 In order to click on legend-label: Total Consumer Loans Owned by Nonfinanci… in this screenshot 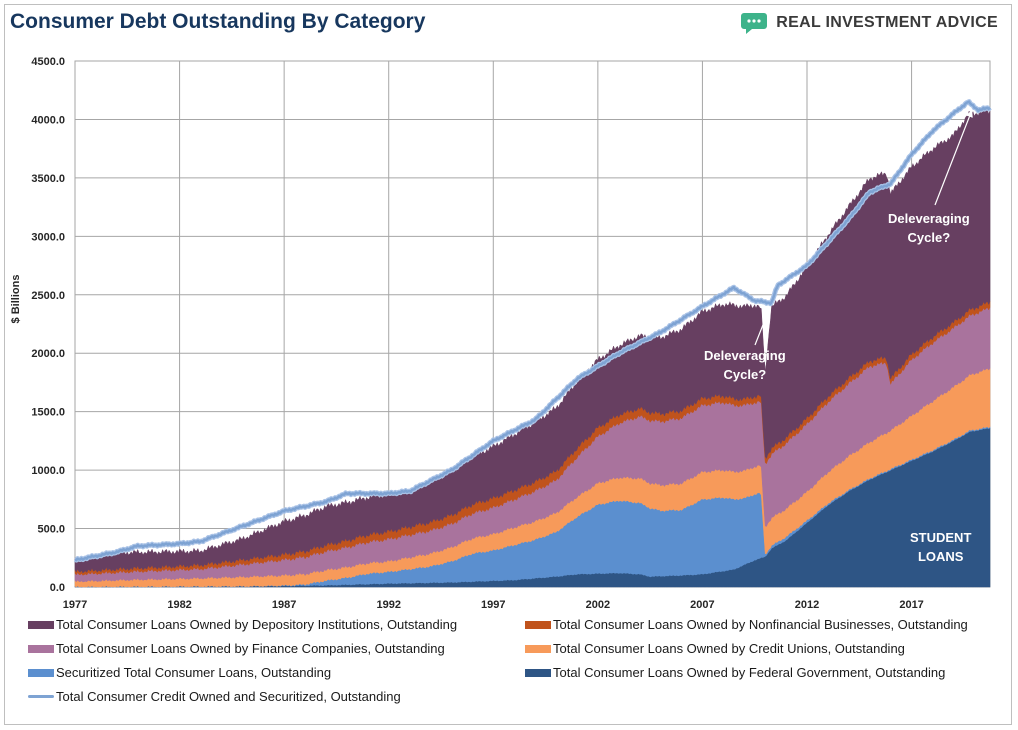, I will do `click(760, 624)`.